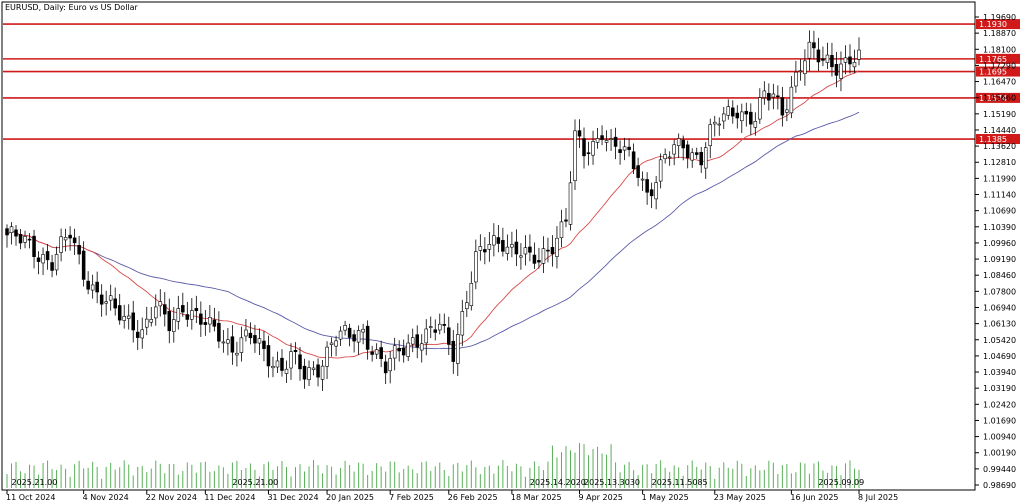 The height and width of the screenshot is (503, 1024). What do you see at coordinates (999, 195) in the screenshot?
I see `y-tick-label: 1.11140` at bounding box center [999, 195].